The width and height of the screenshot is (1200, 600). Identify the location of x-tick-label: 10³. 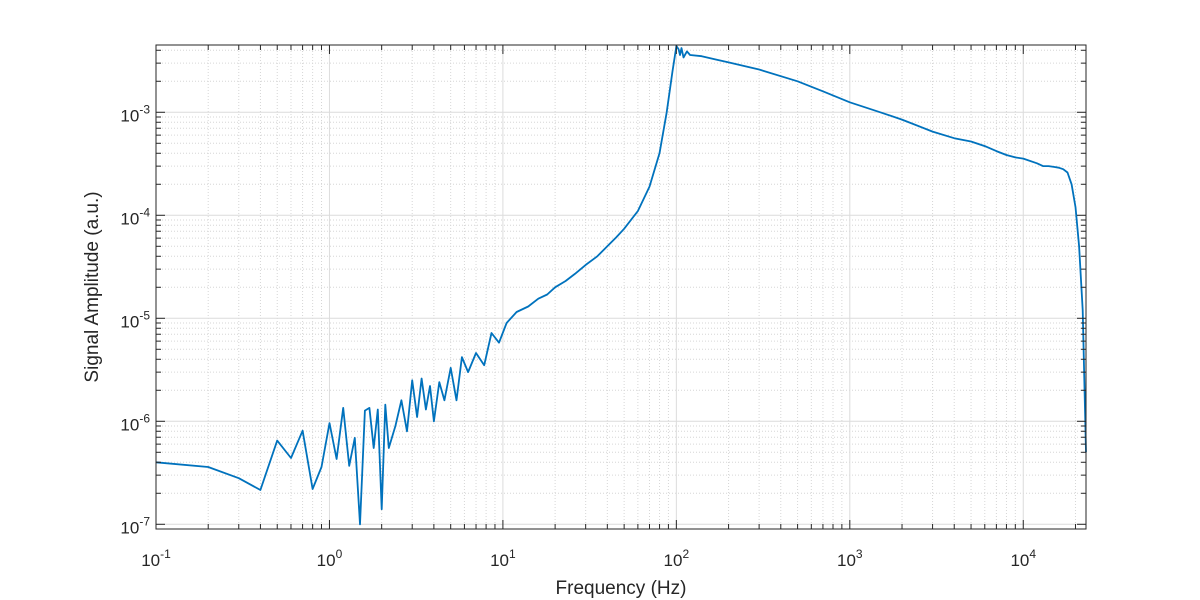
(850, 558).